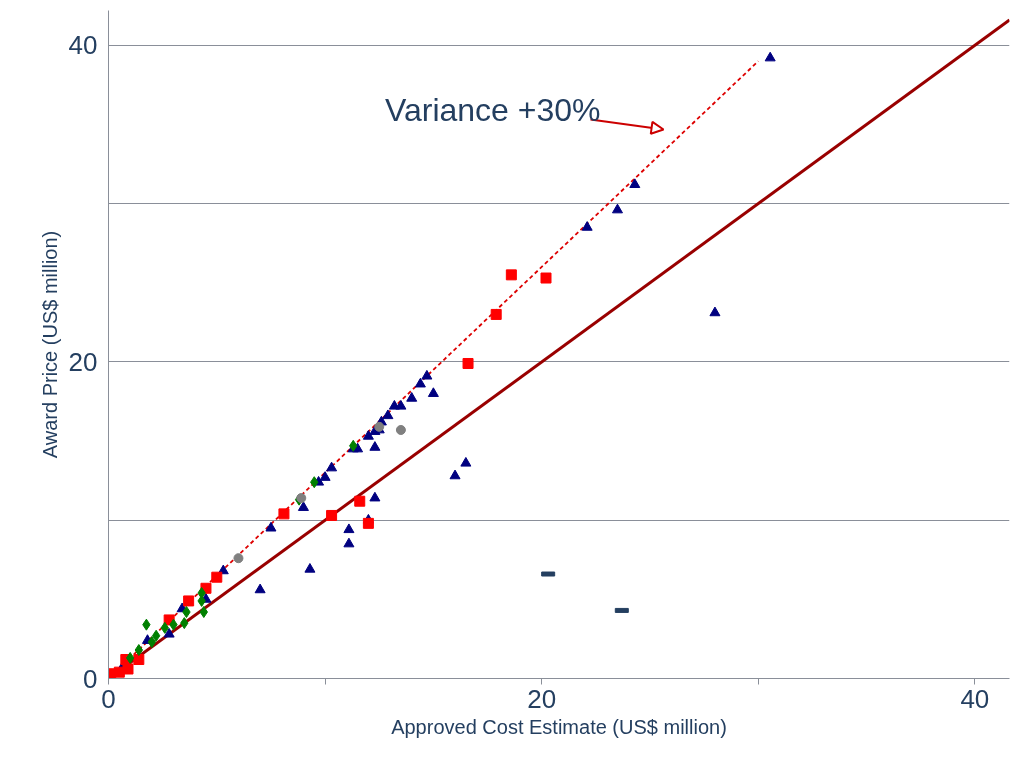 Image resolution: width=1011 pixels, height=766 pixels. Describe the element at coordinates (542, 698) in the screenshot. I see `x-tick-label: 20` at that location.